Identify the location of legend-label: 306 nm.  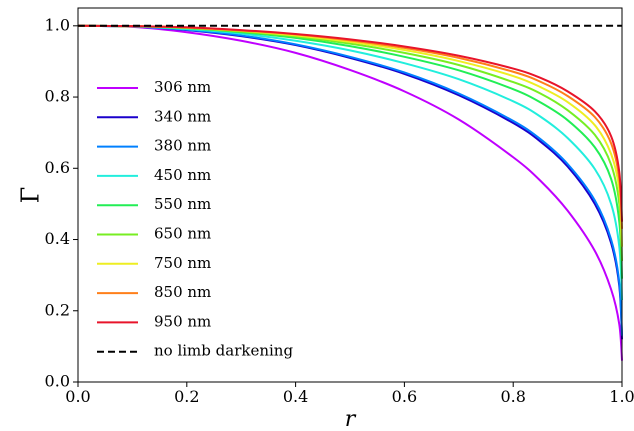
(182, 87).